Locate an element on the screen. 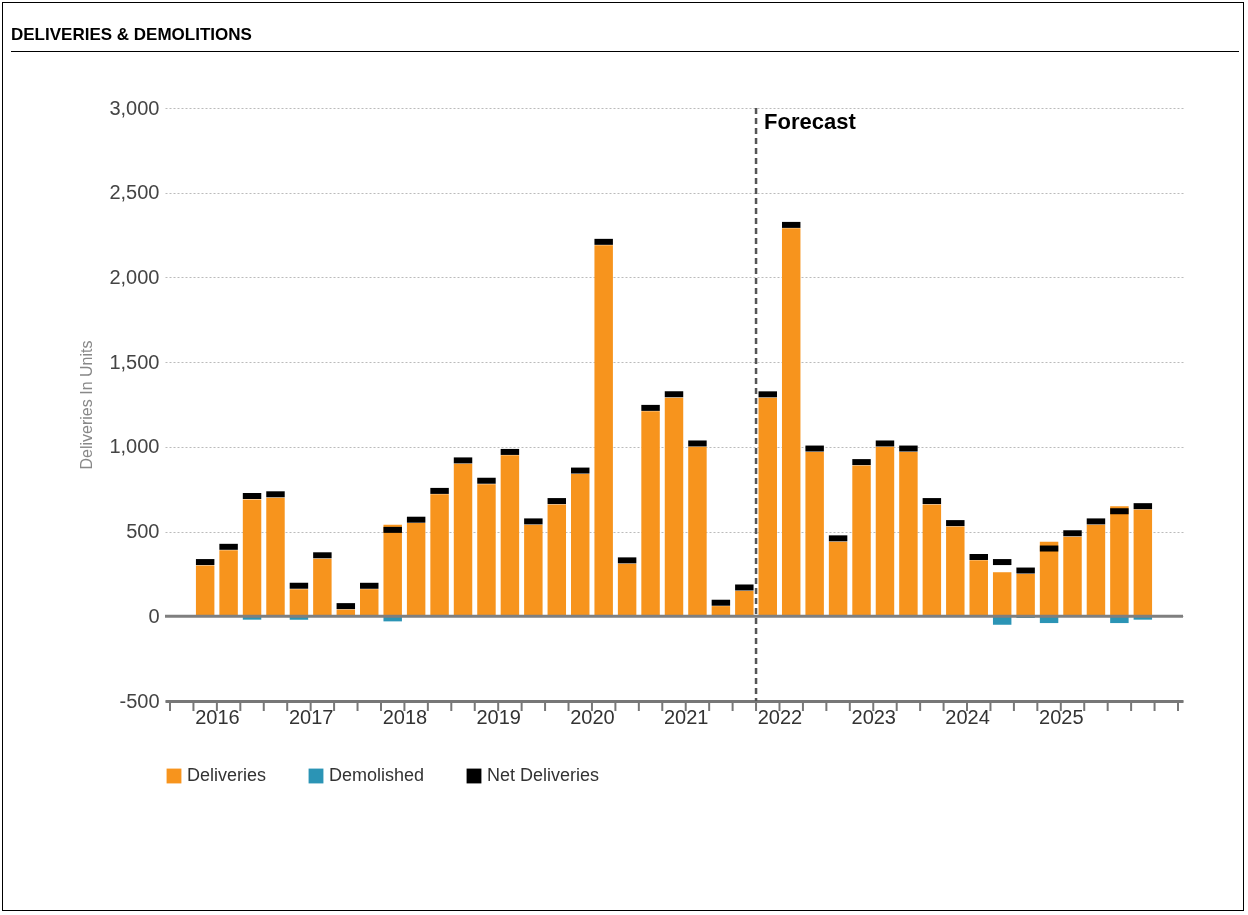  chart-title: DELIVERIES & DEMOLITIONS is located at coordinates (625, 38).